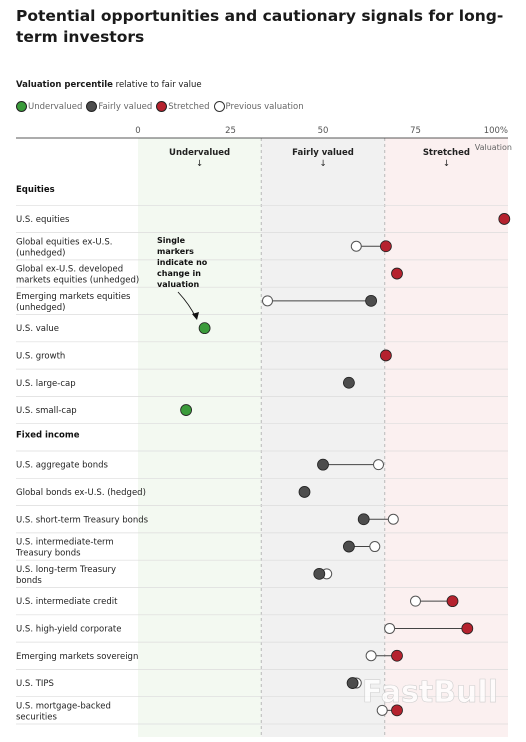 The image size is (526, 742). Describe the element at coordinates (43, 220) in the screenshot. I see `row-label: U.S. equities` at that location.